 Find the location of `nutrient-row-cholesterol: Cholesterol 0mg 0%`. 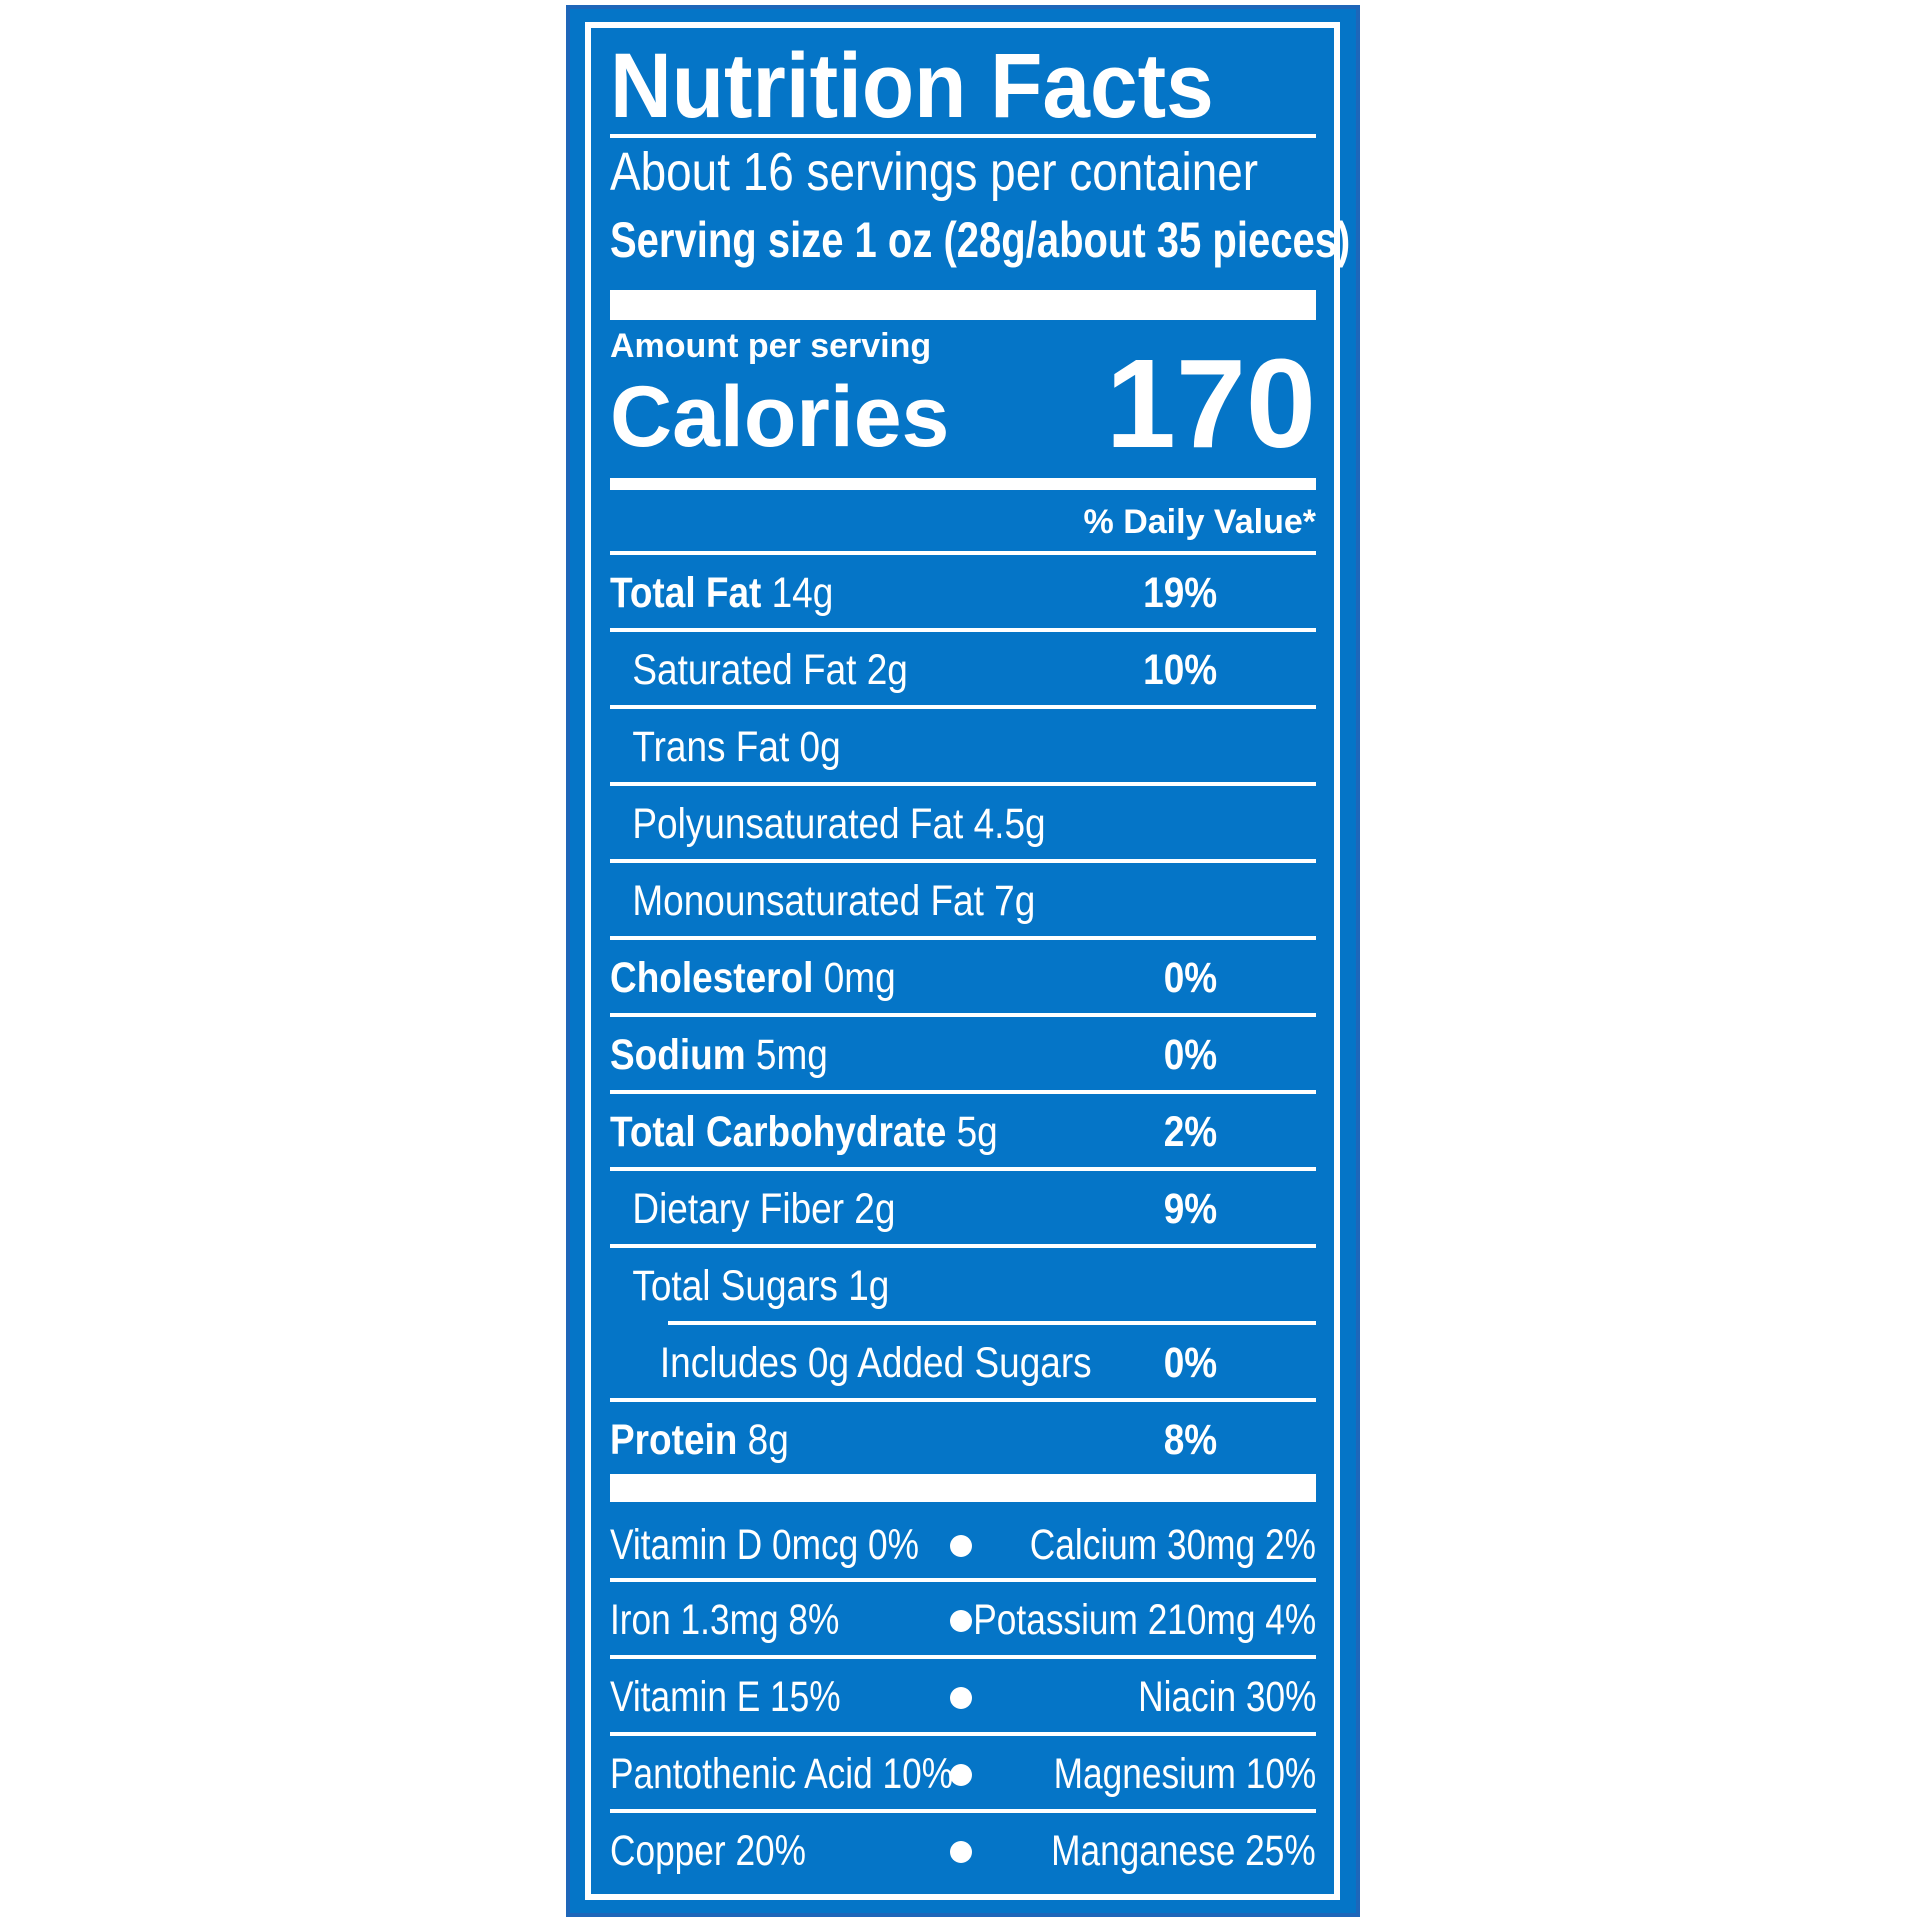

nutrient-row-cholesterol: Cholesterol 0mg 0% is located at coordinates (913, 978).